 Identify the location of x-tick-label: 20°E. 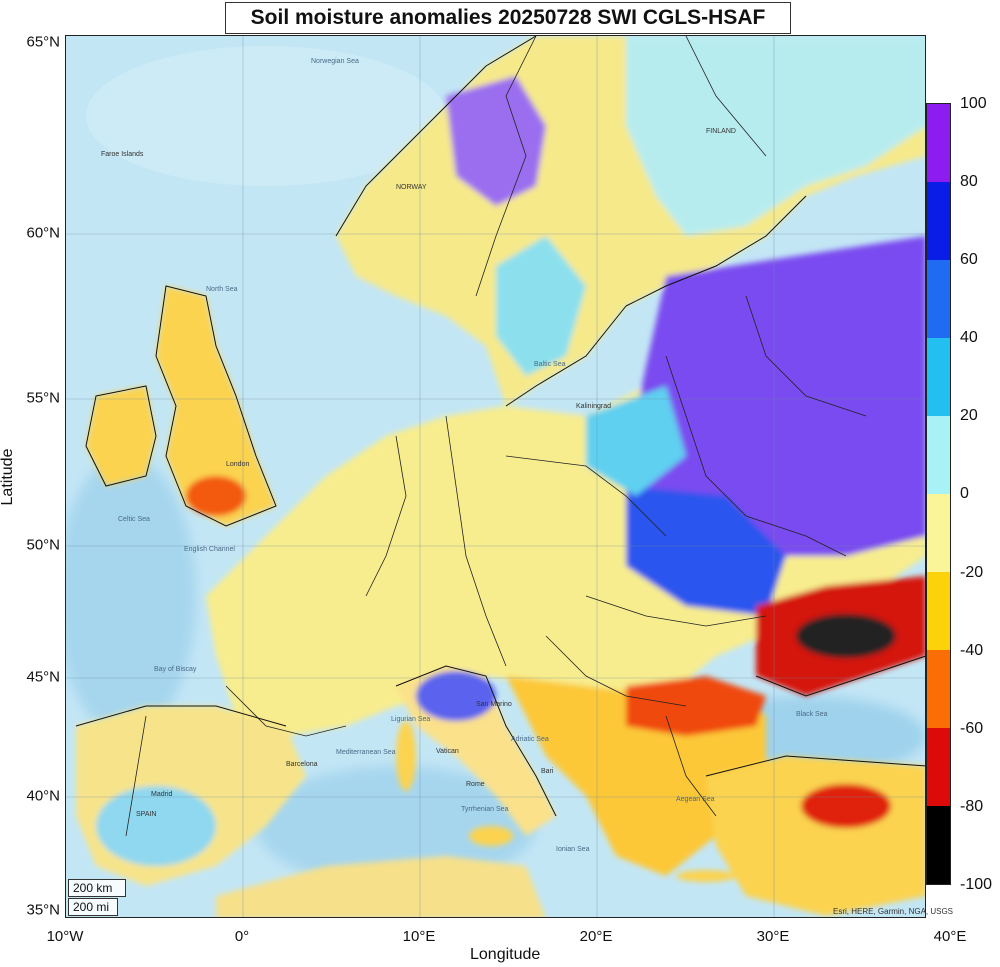
(596, 936).